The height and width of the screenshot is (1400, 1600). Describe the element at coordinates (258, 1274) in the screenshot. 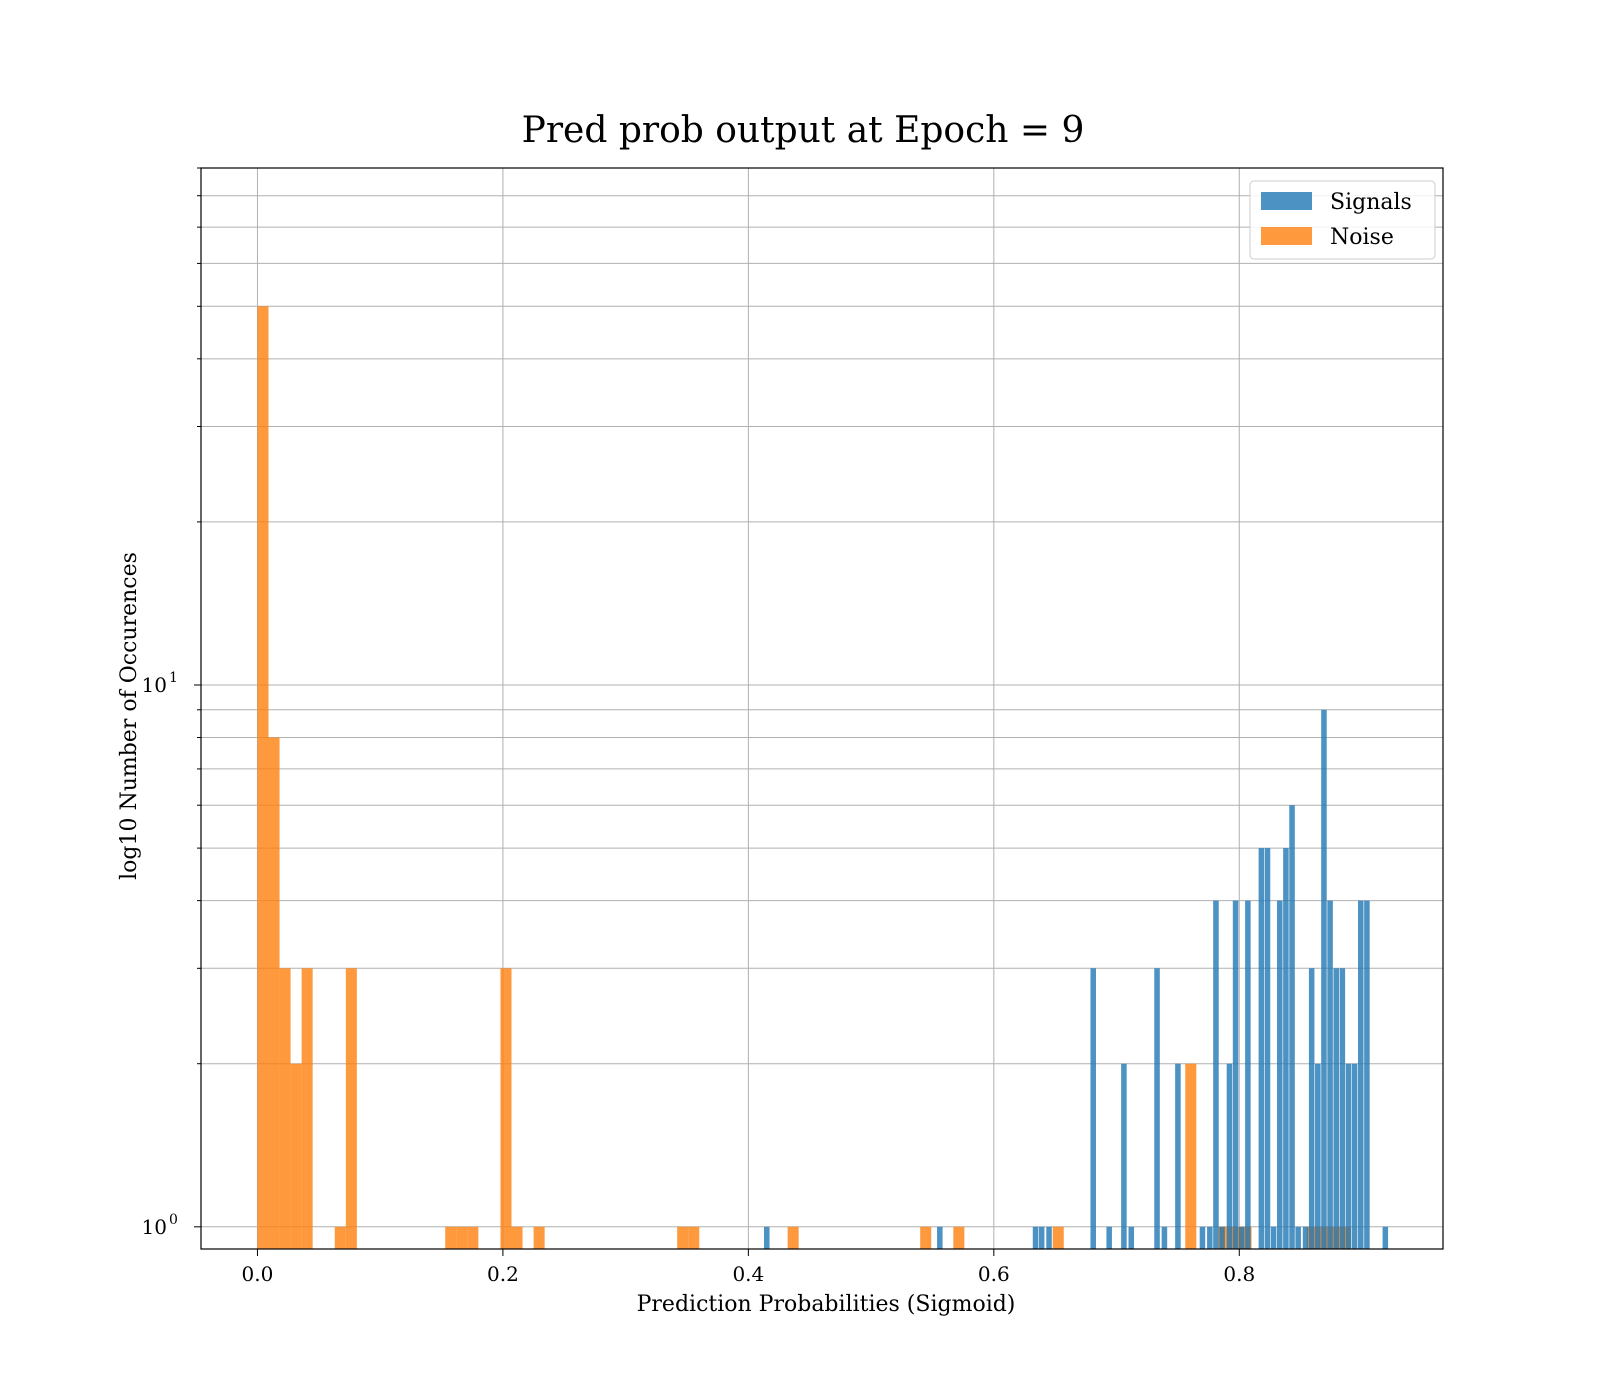

I see `x-tick-label: 0.0` at that location.